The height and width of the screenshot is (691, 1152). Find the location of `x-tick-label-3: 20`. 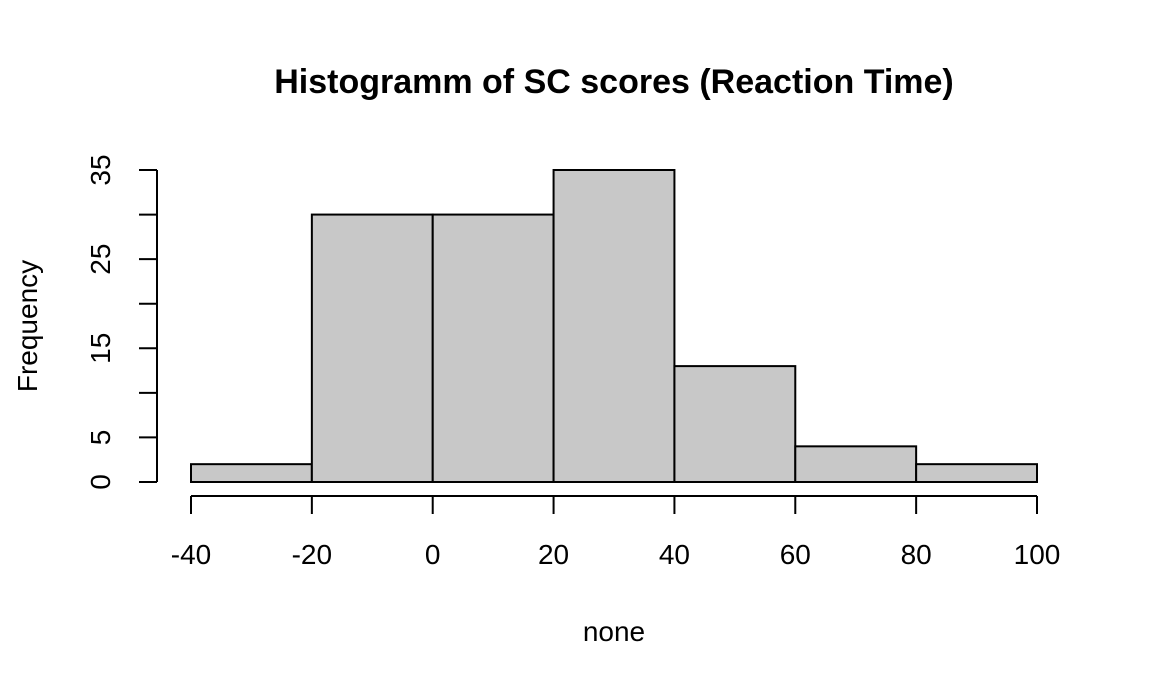

x-tick-label-3: 20 is located at coordinates (553, 554).